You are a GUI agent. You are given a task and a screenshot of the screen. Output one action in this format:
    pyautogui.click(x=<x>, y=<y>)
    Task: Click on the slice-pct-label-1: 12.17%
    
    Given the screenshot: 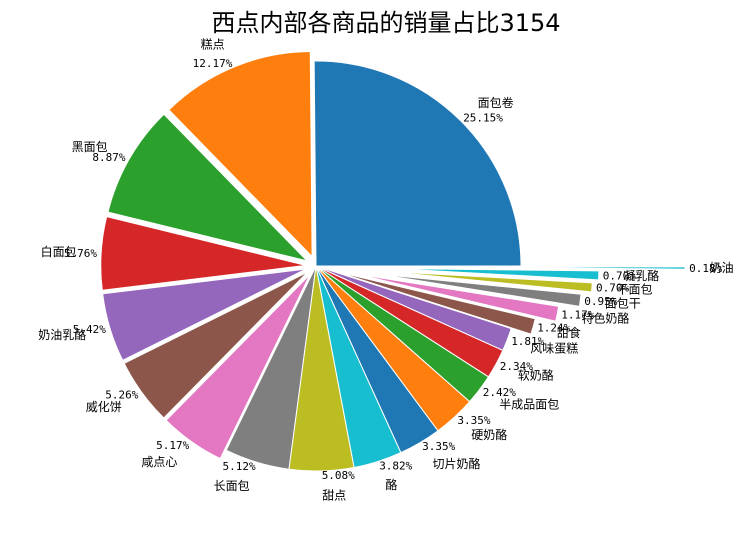 What is the action you would take?
    pyautogui.click(x=213, y=63)
    